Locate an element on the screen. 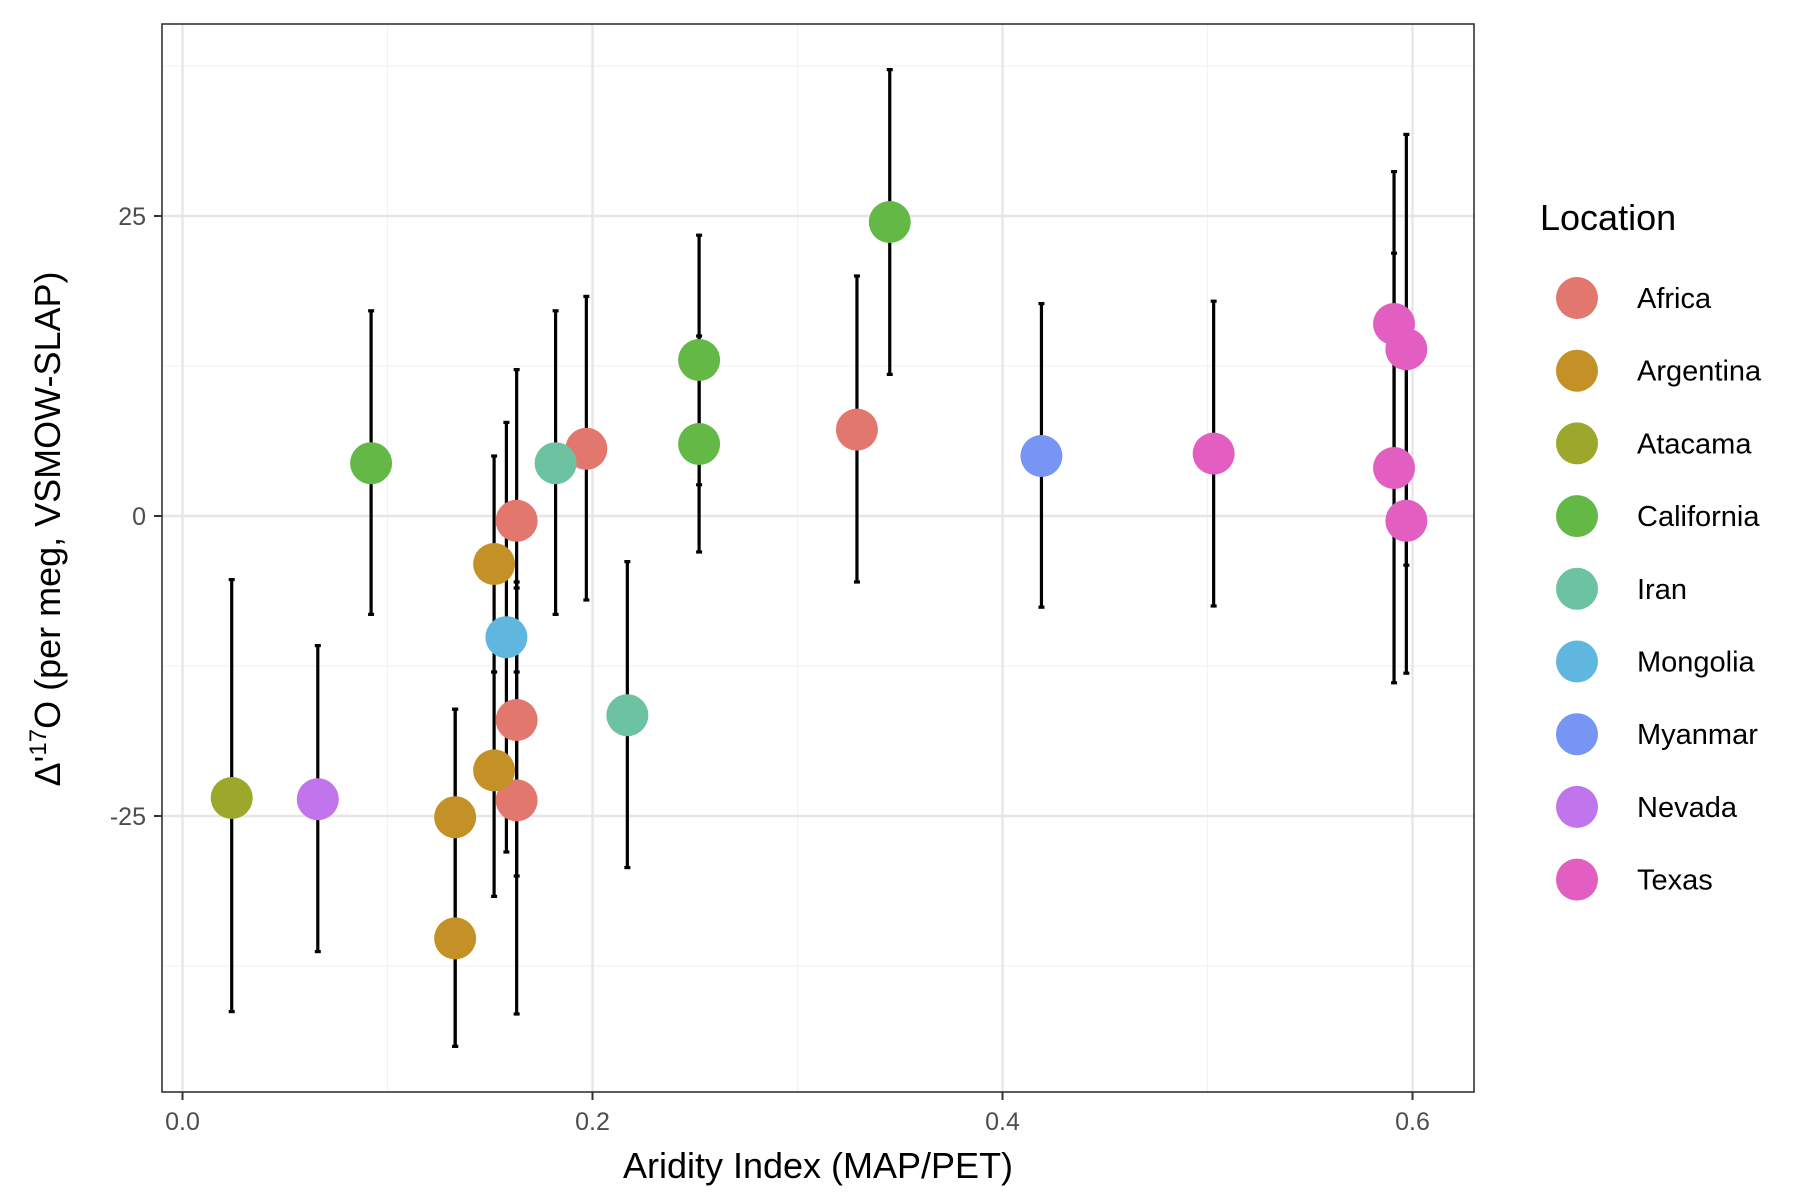  legend-item-myanmar: Myanmar is located at coordinates (1657, 734).